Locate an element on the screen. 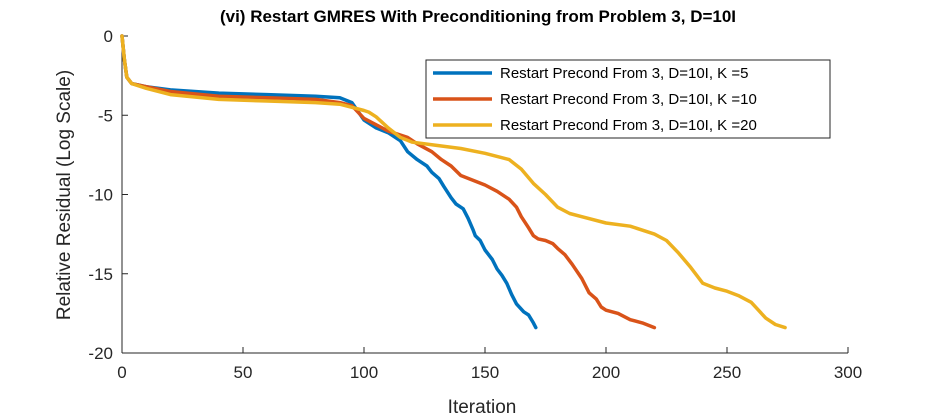 The height and width of the screenshot is (420, 938). x-tick-label: 100 is located at coordinates (364, 372).